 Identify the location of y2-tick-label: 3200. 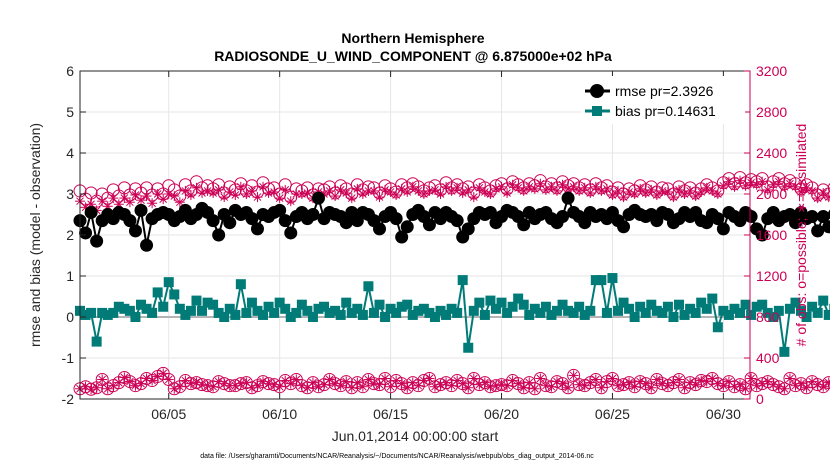
(771, 71).